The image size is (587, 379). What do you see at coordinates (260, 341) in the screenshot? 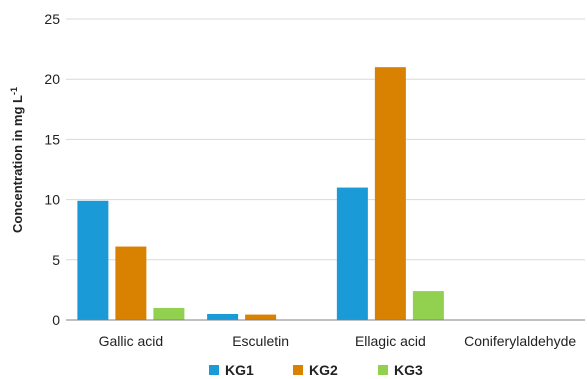
I see `x-category-label: Esculetin` at bounding box center [260, 341].